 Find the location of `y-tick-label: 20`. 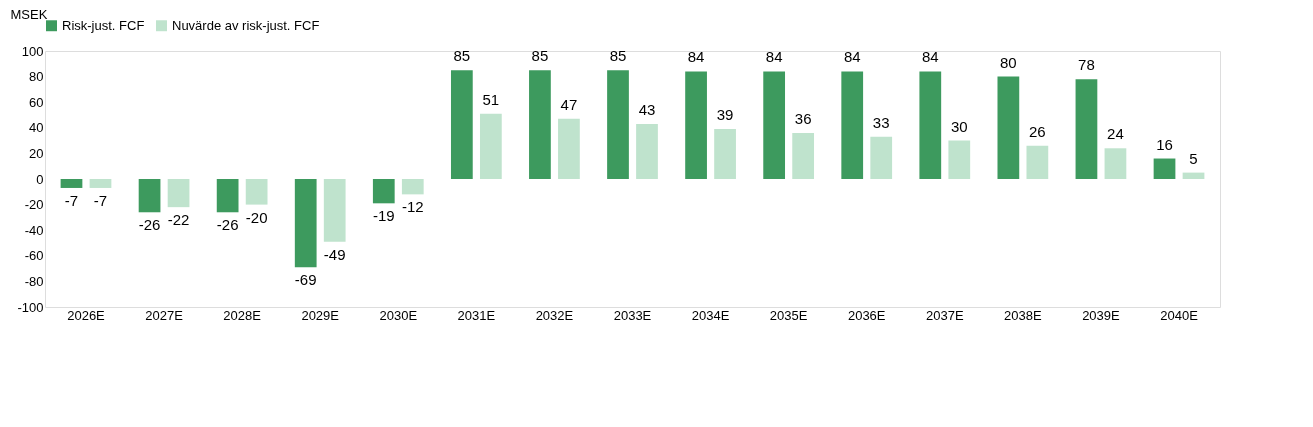

y-tick-label: 20 is located at coordinates (36, 153).